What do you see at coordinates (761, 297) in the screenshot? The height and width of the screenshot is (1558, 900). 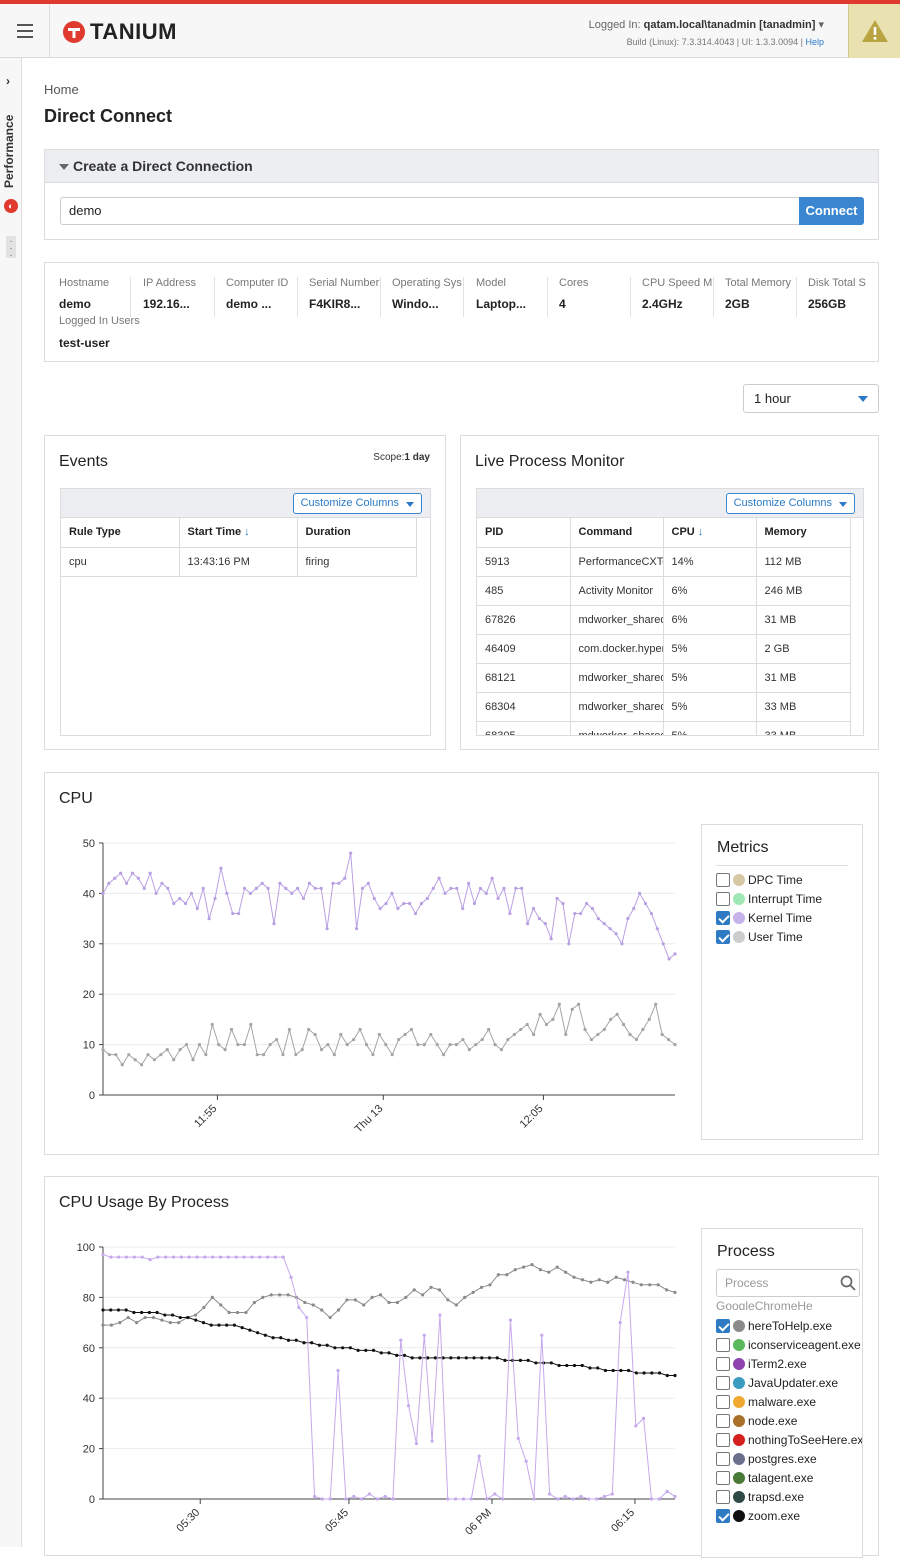 I see `info-memory: Total Memory 2GB` at bounding box center [761, 297].